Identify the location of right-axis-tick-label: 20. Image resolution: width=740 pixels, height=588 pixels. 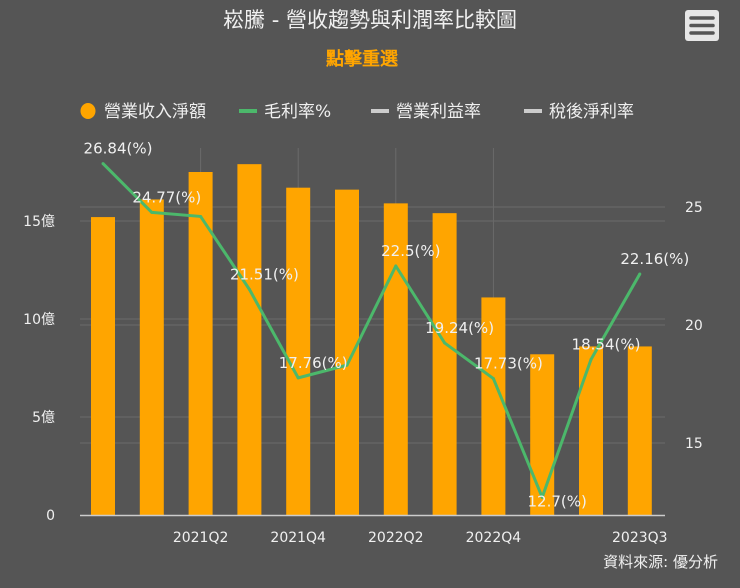
(694, 326).